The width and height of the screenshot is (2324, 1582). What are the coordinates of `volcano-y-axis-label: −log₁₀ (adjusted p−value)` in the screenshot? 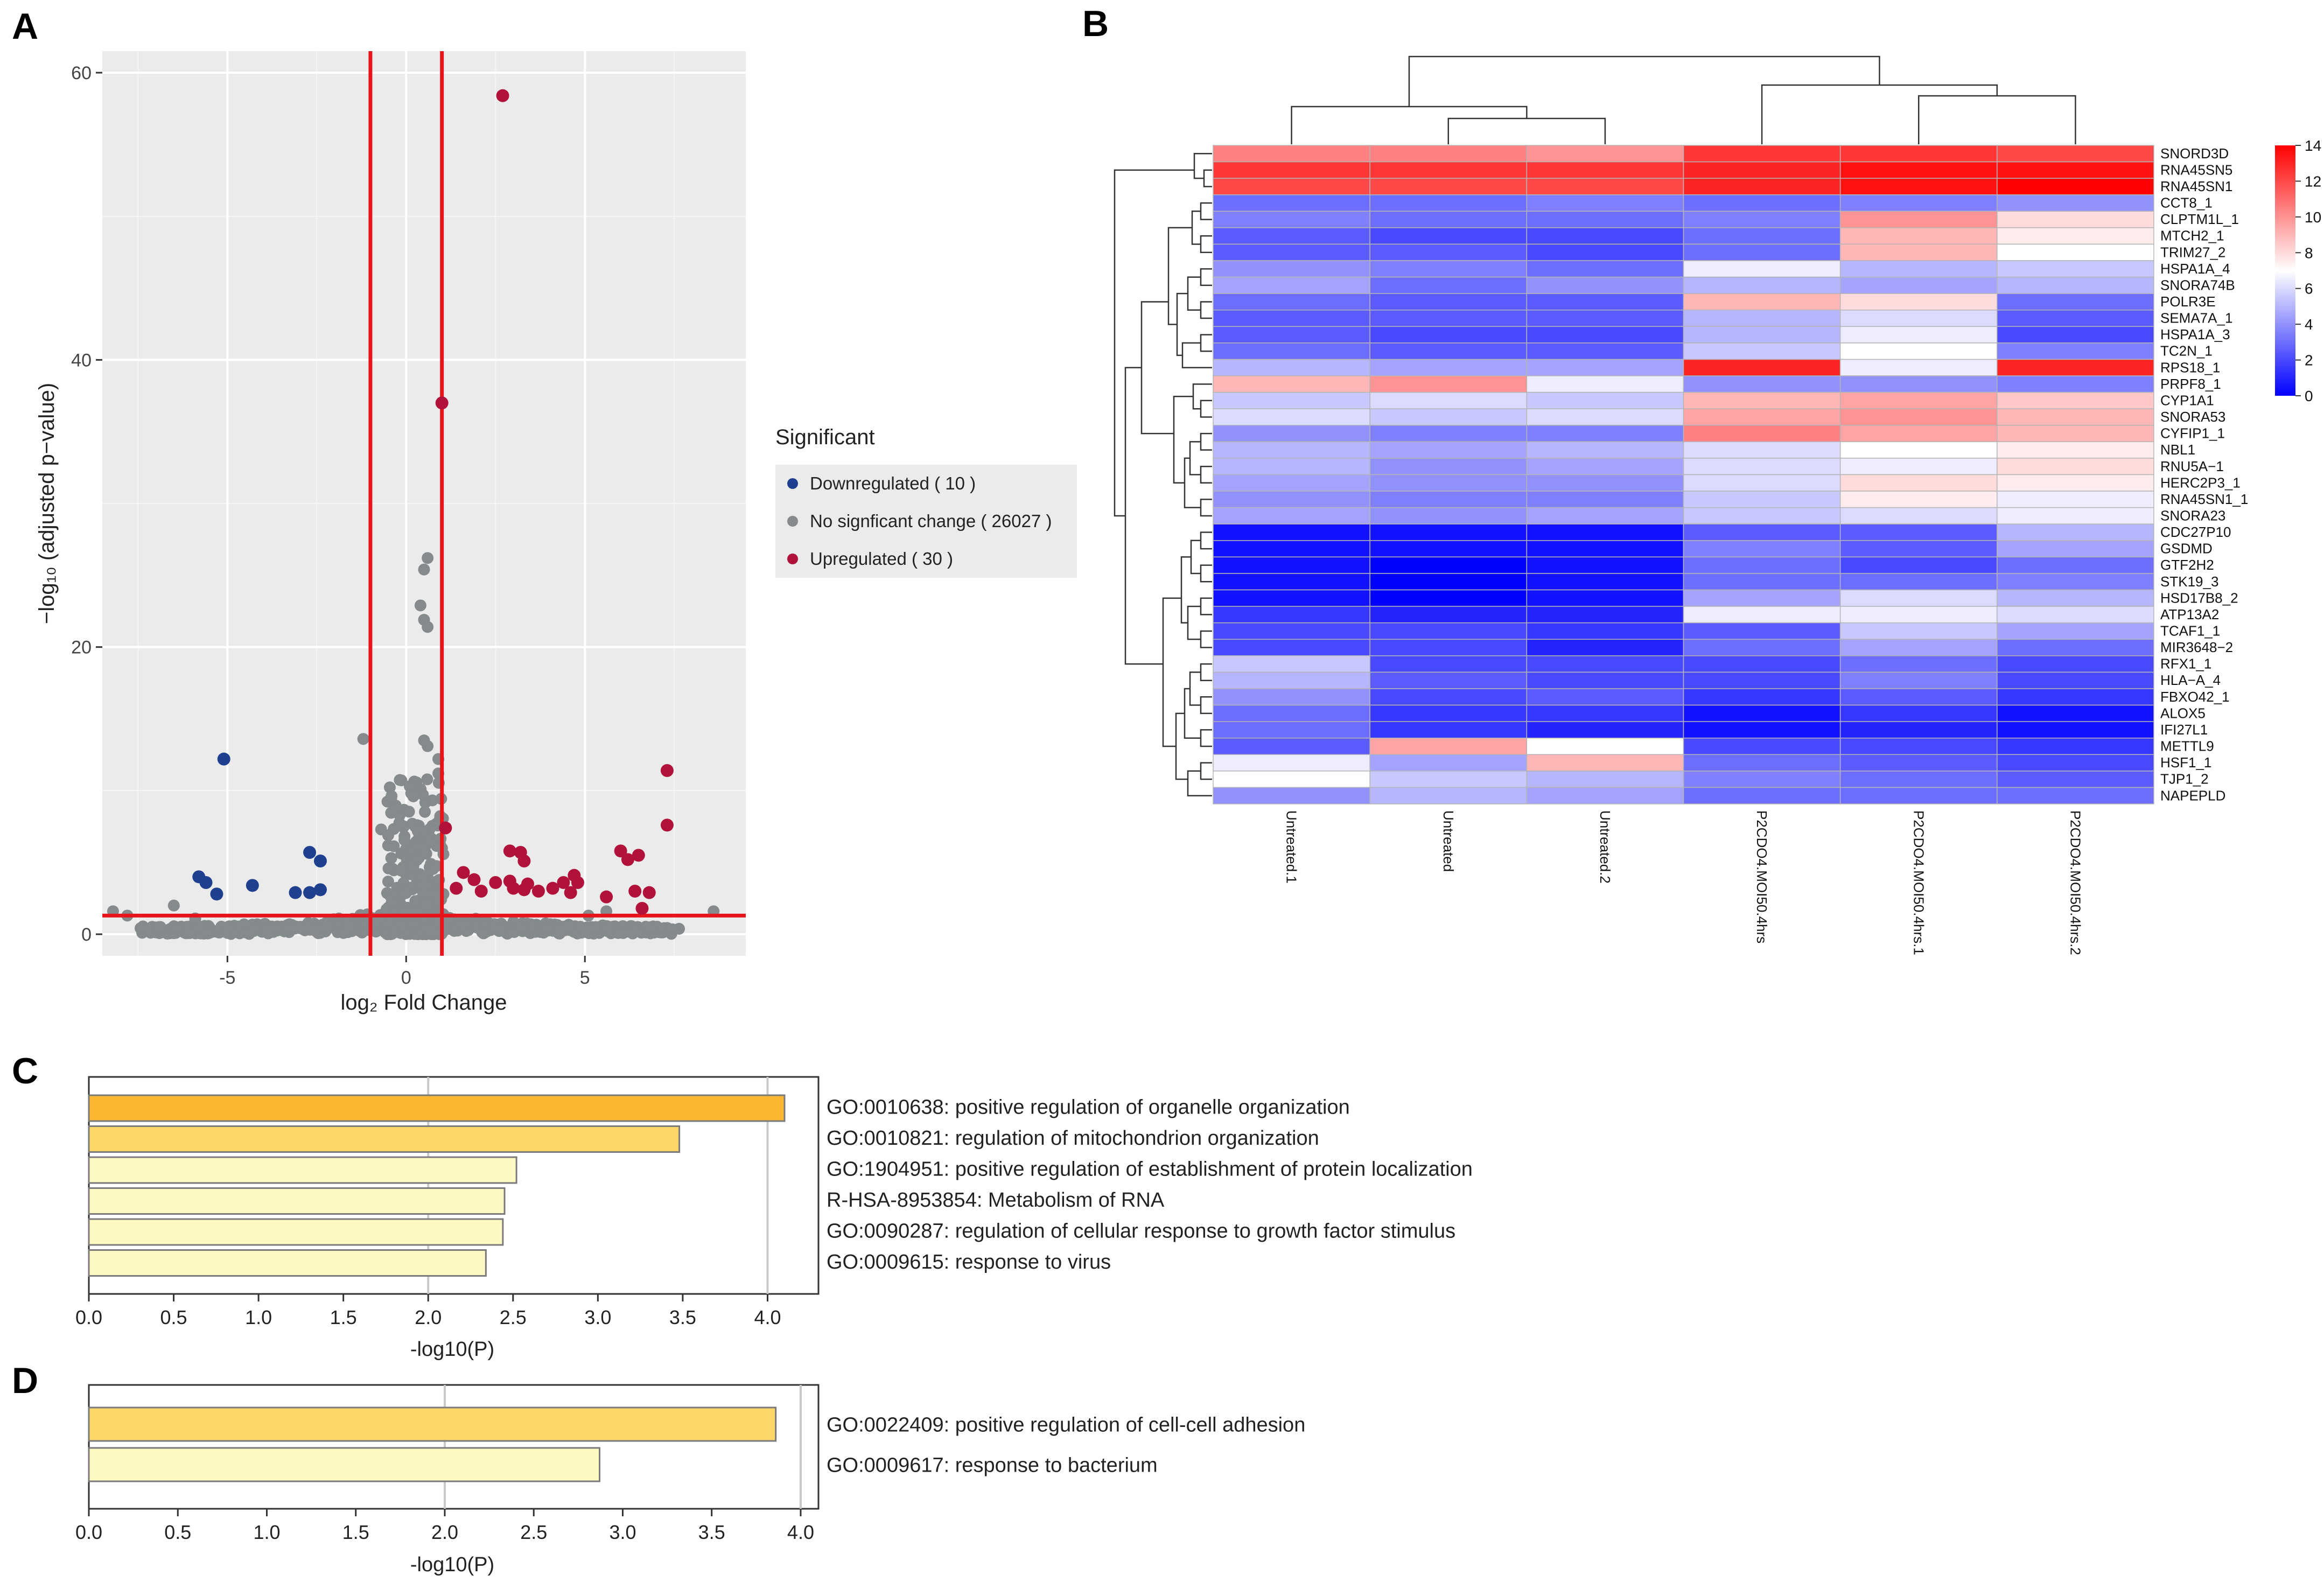 It's located at (47, 503).